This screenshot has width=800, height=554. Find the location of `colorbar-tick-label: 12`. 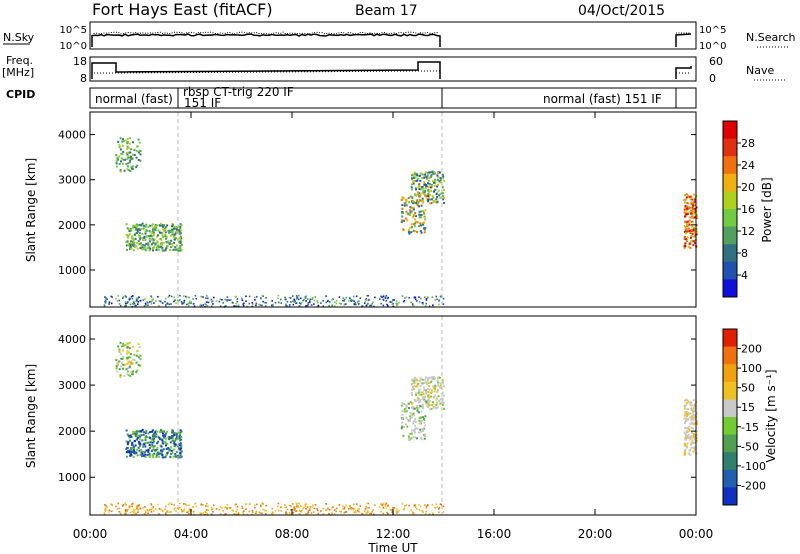

colorbar-tick-label: 12 is located at coordinates (748, 231).